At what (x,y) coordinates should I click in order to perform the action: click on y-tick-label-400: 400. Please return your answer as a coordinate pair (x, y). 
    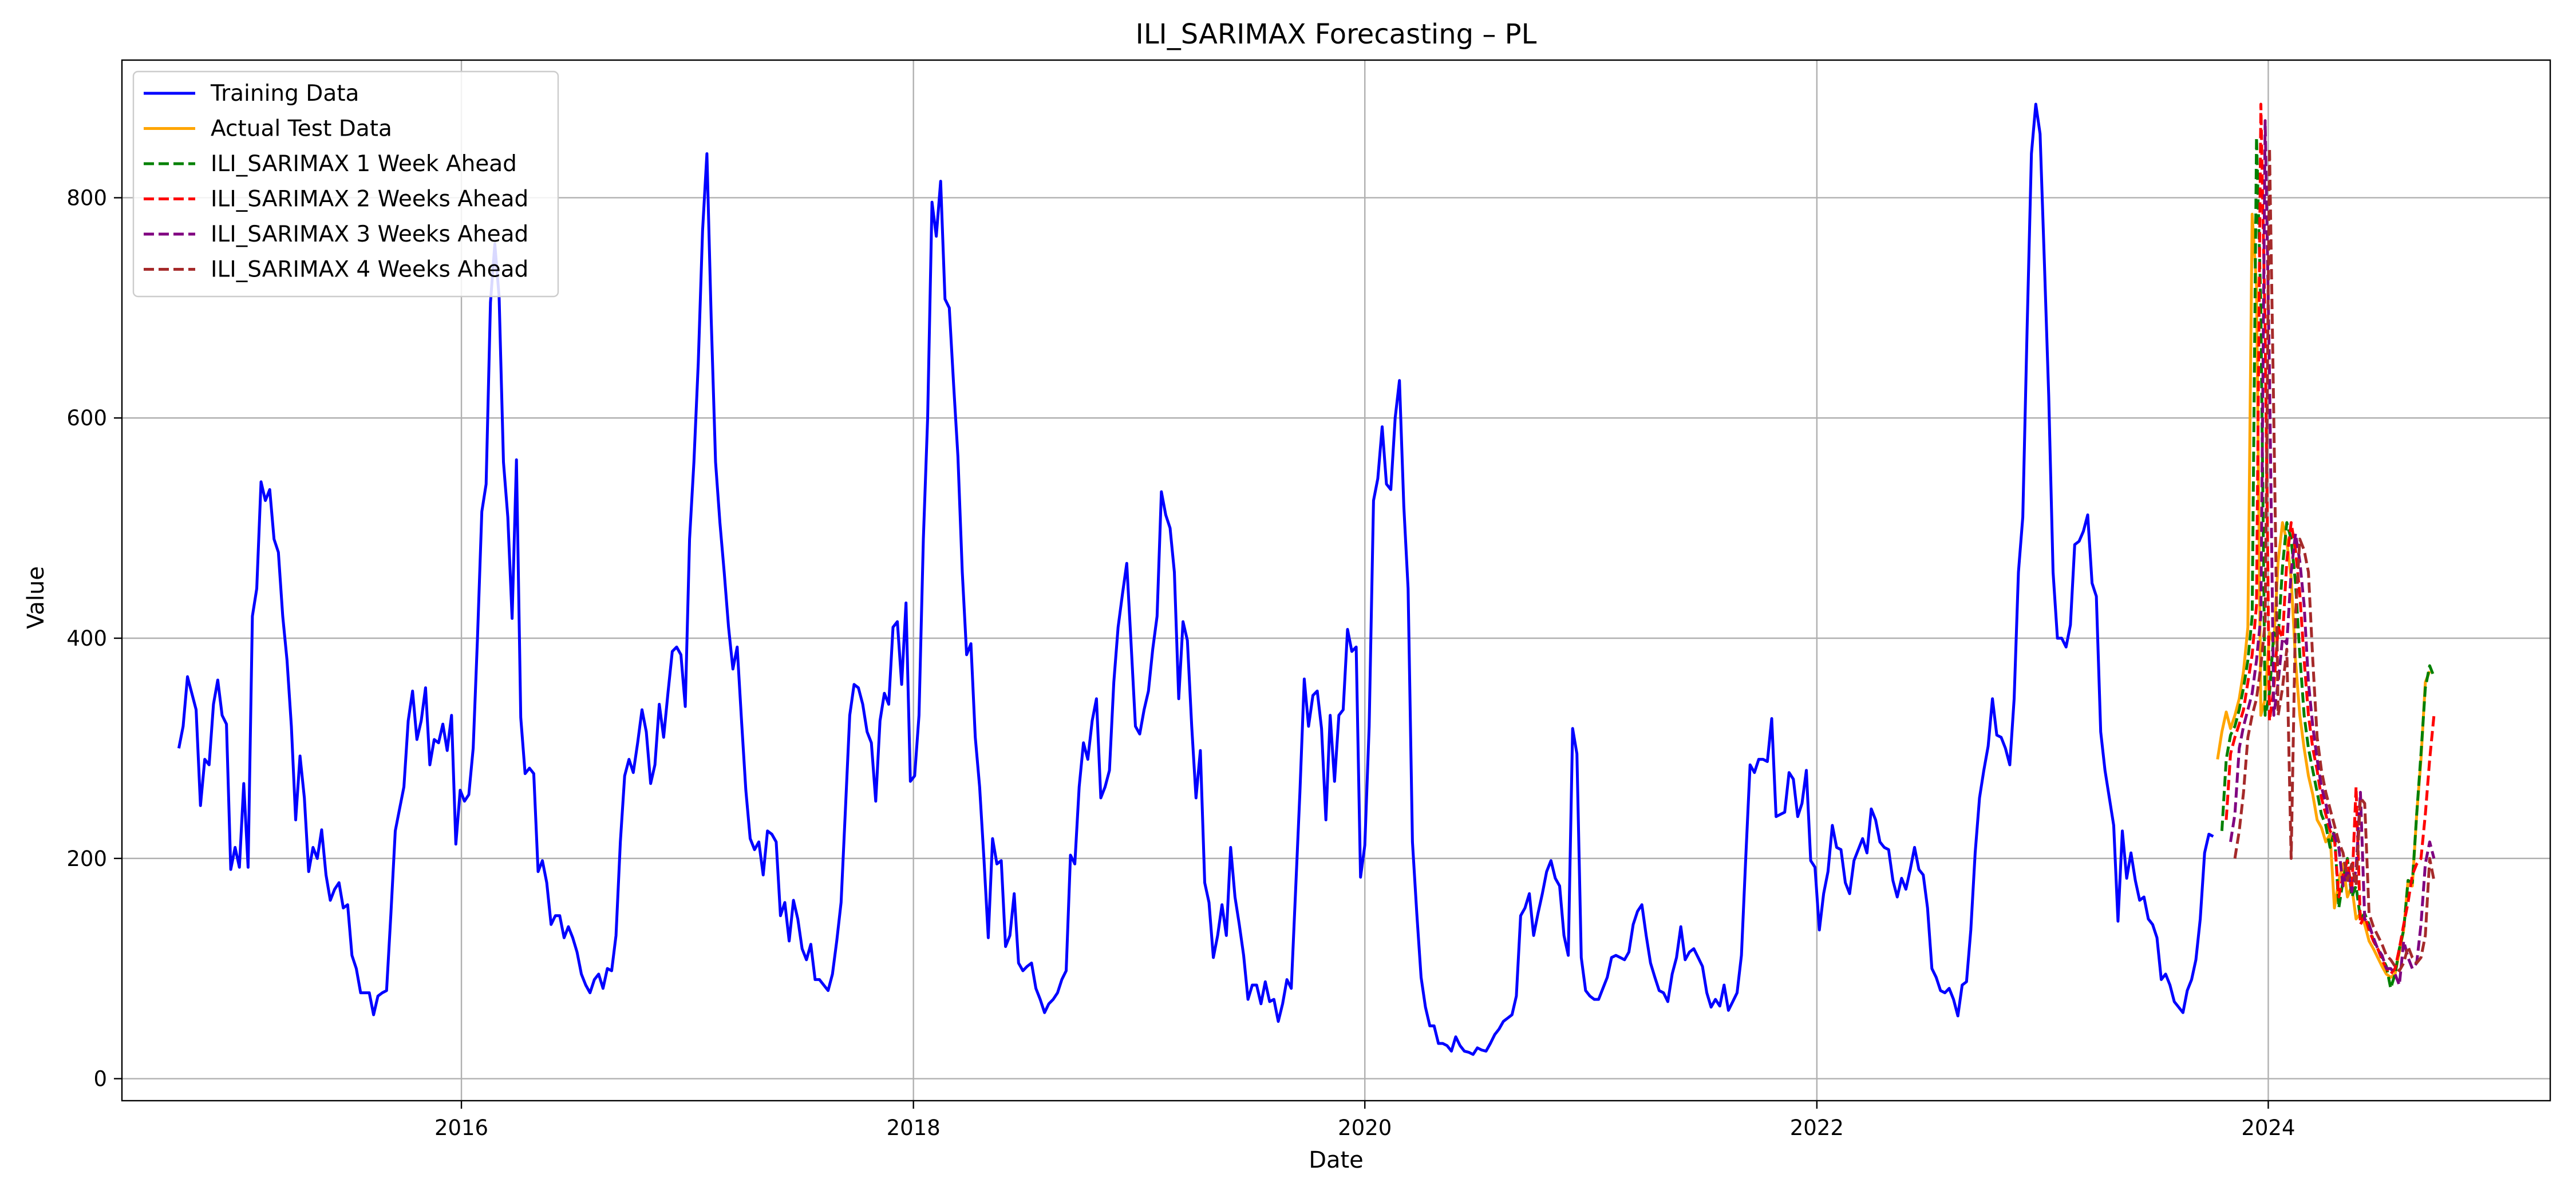
    Looking at the image, I should click on (86, 639).